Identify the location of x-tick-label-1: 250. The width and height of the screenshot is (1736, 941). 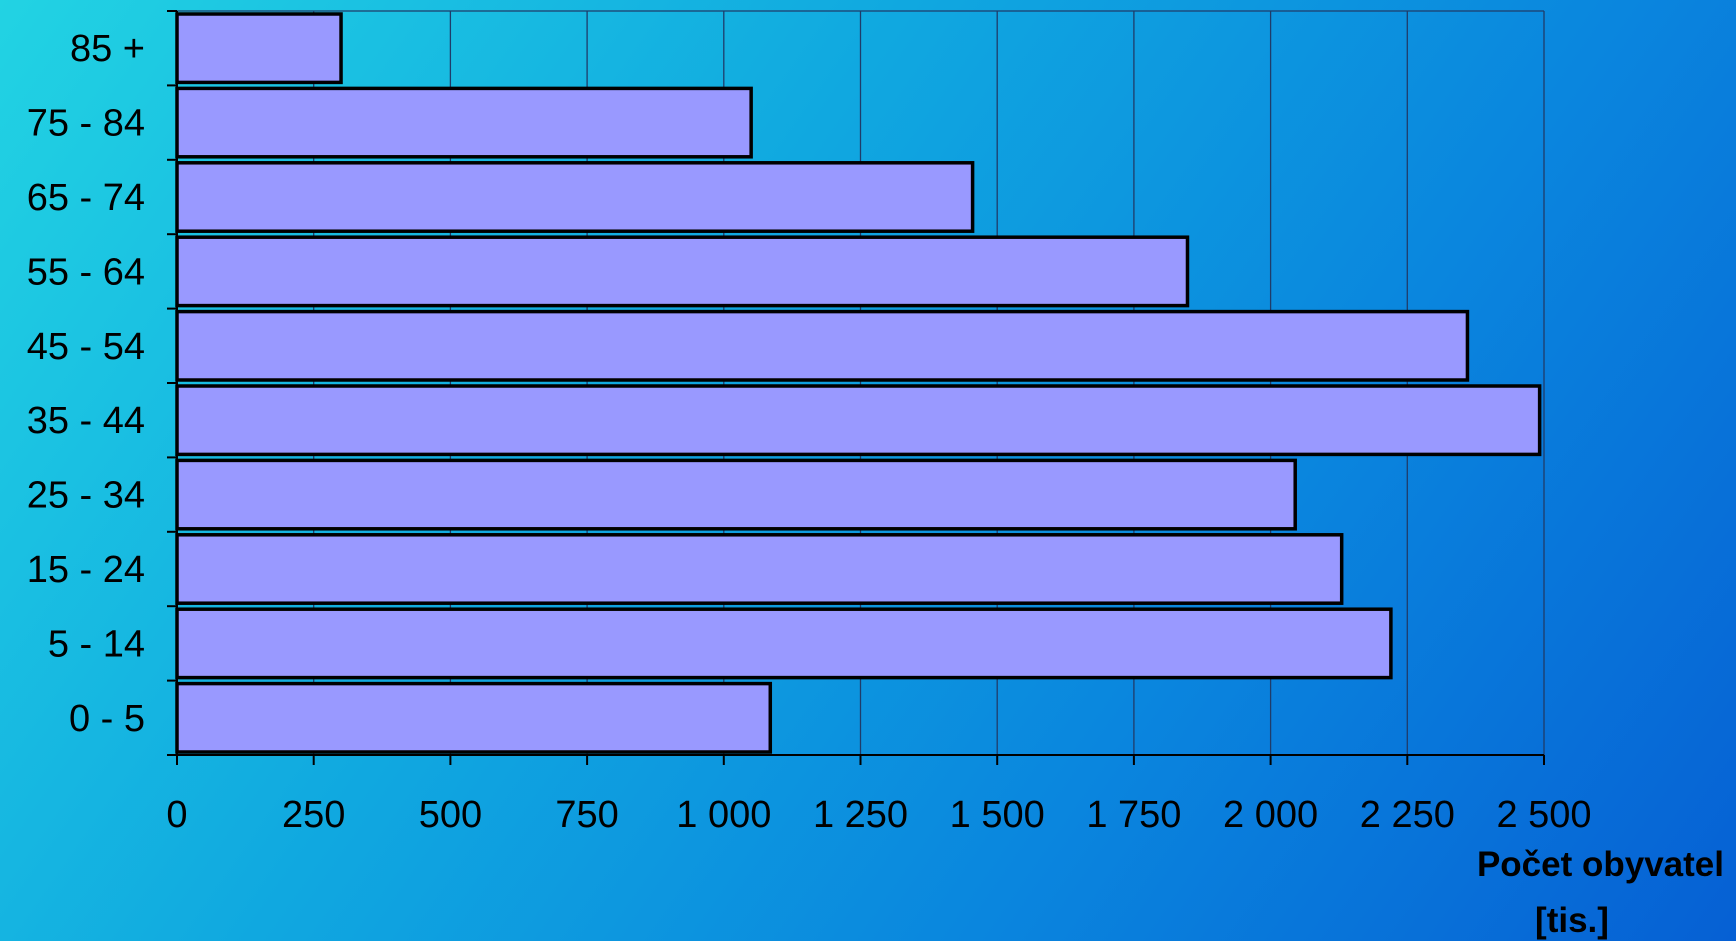
(313, 815).